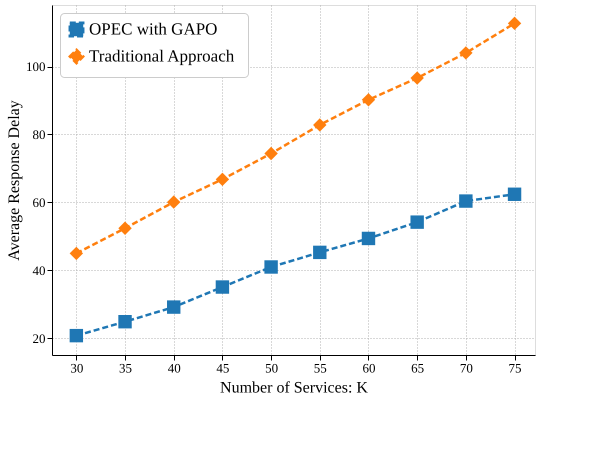  What do you see at coordinates (174, 368) in the screenshot?
I see `x-tick-label: 40` at bounding box center [174, 368].